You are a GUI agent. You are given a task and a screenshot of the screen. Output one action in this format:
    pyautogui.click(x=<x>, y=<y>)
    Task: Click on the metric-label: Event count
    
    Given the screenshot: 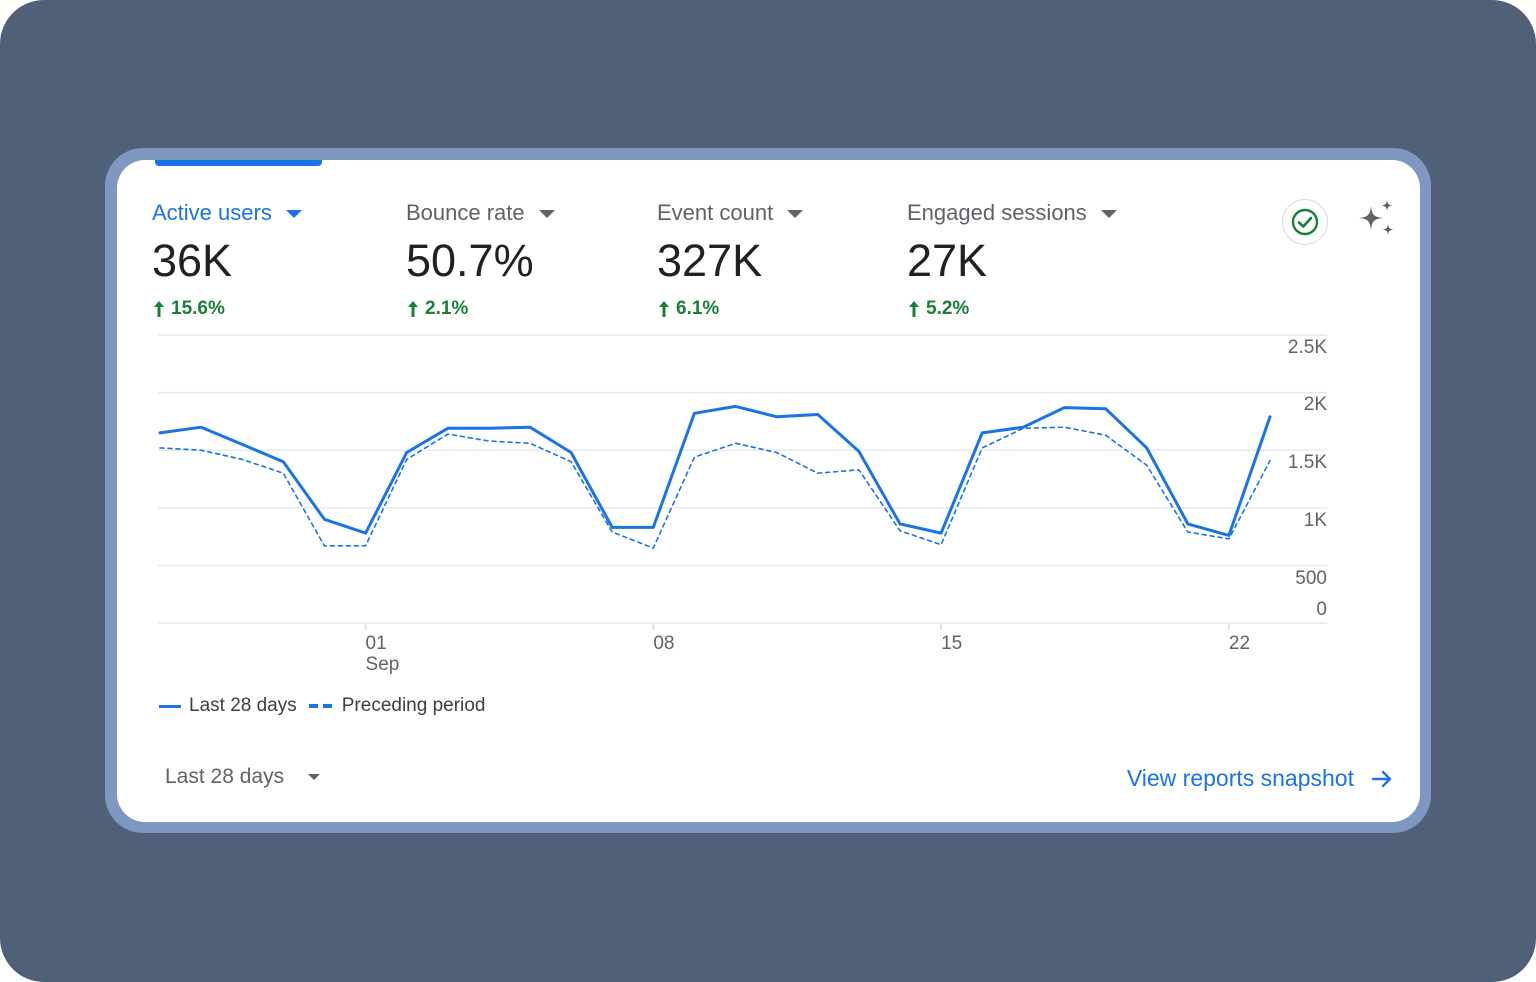 What is the action you would take?
    pyautogui.click(x=715, y=212)
    